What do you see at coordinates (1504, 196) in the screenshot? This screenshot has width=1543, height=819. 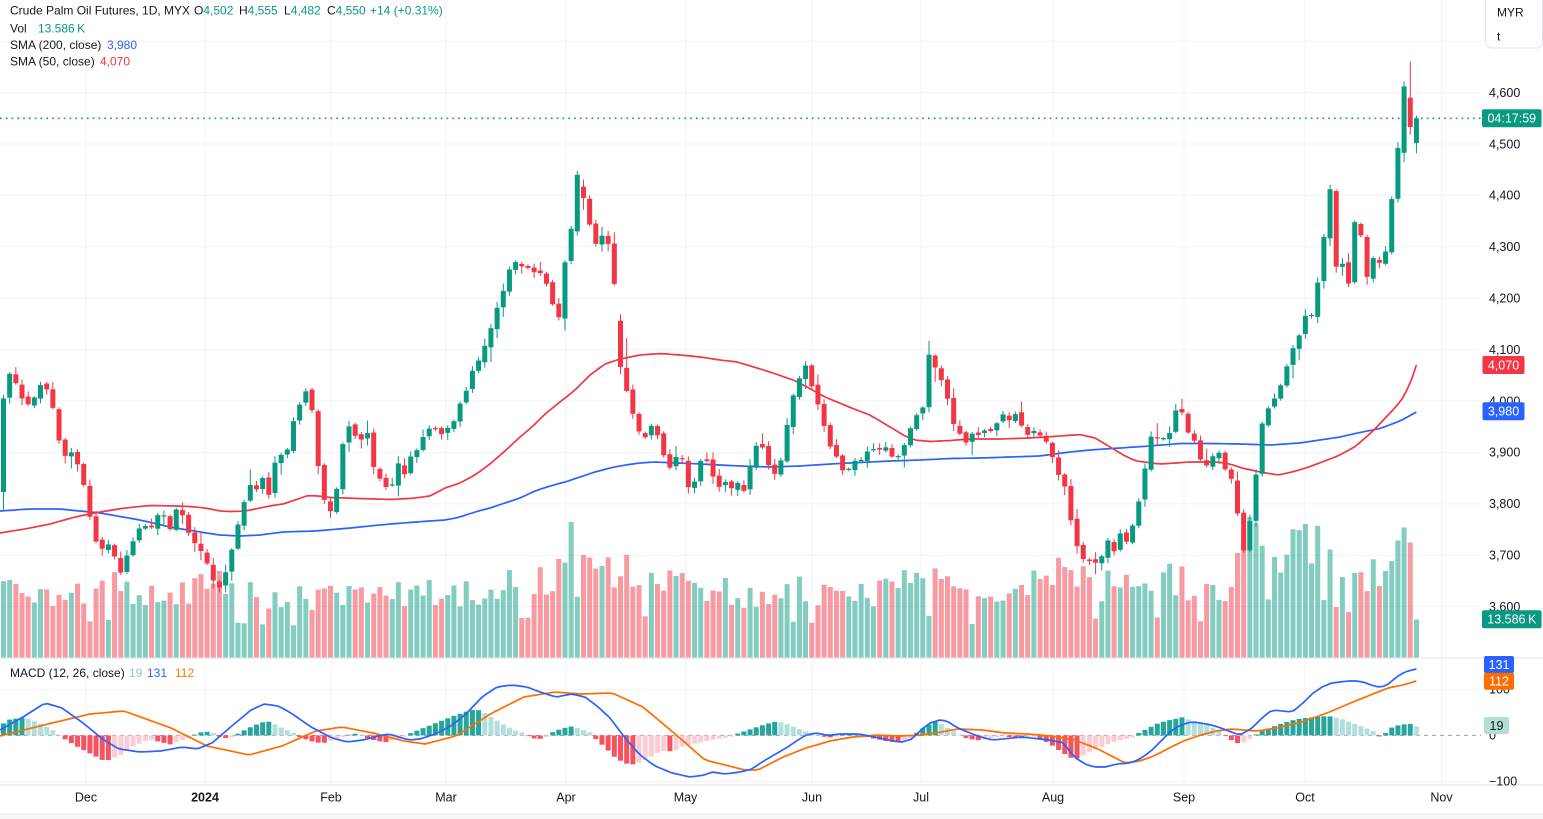 I see `svg-text: 4,400` at bounding box center [1504, 196].